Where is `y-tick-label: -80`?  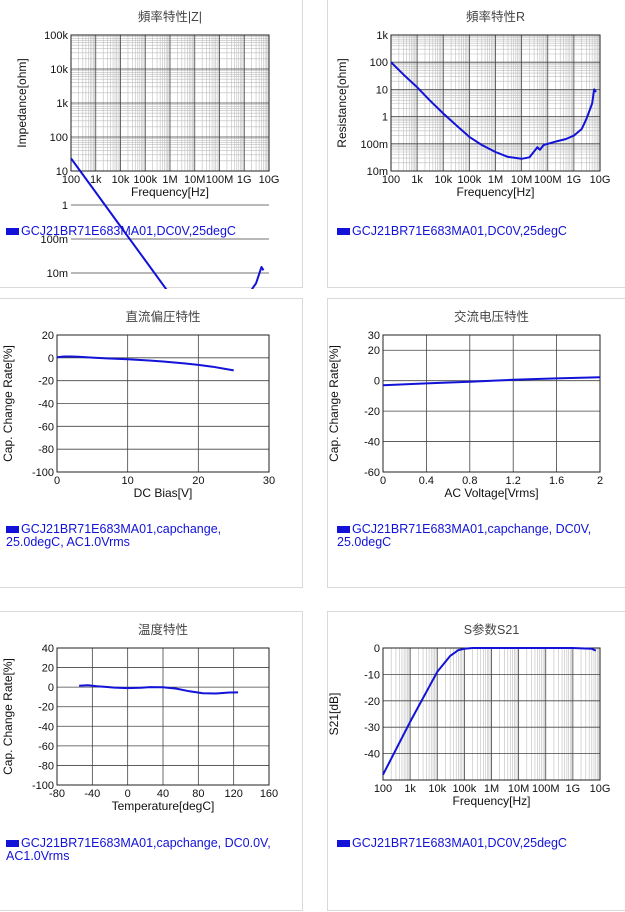
y-tick-label: -80 is located at coordinates (46, 450).